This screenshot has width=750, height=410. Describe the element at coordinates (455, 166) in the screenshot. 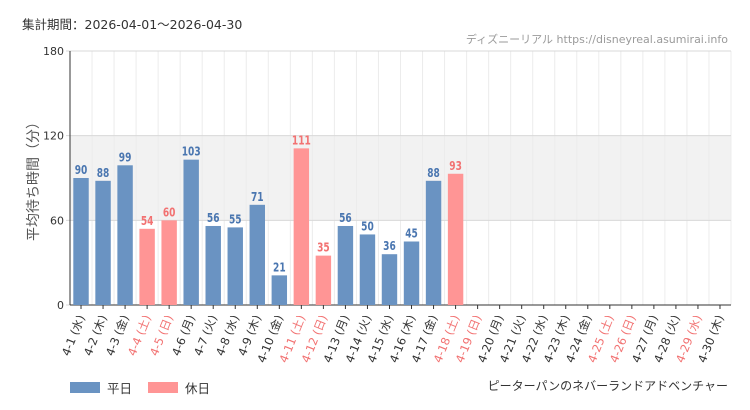

I see `data-label-4-18 (土): 93` at that location.